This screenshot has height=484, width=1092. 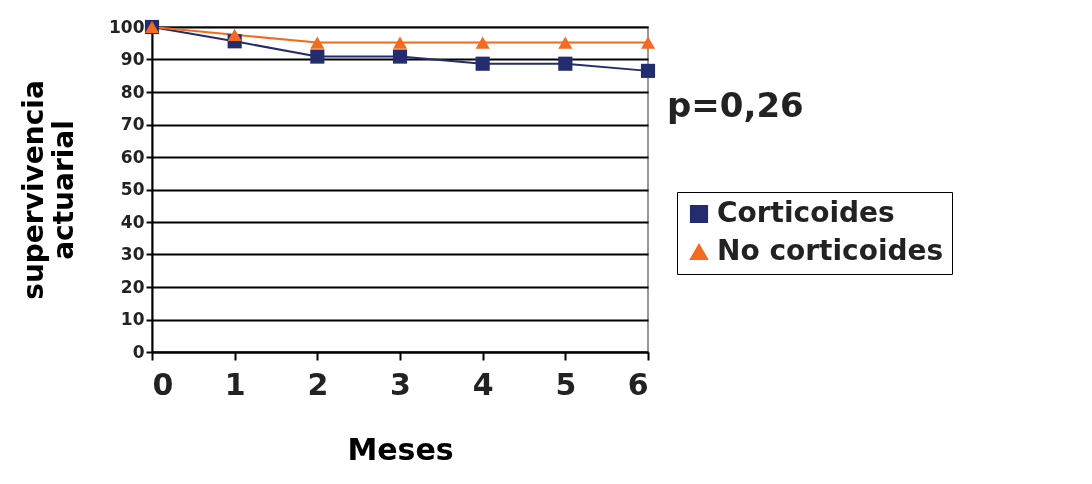 What do you see at coordinates (132, 156) in the screenshot?
I see `y-tick-label: 60` at bounding box center [132, 156].